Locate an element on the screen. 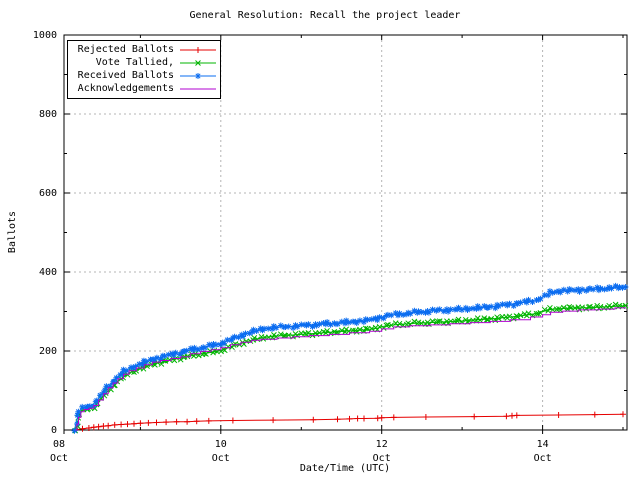  legend-label: Vote Tallied, is located at coordinates (134, 62).